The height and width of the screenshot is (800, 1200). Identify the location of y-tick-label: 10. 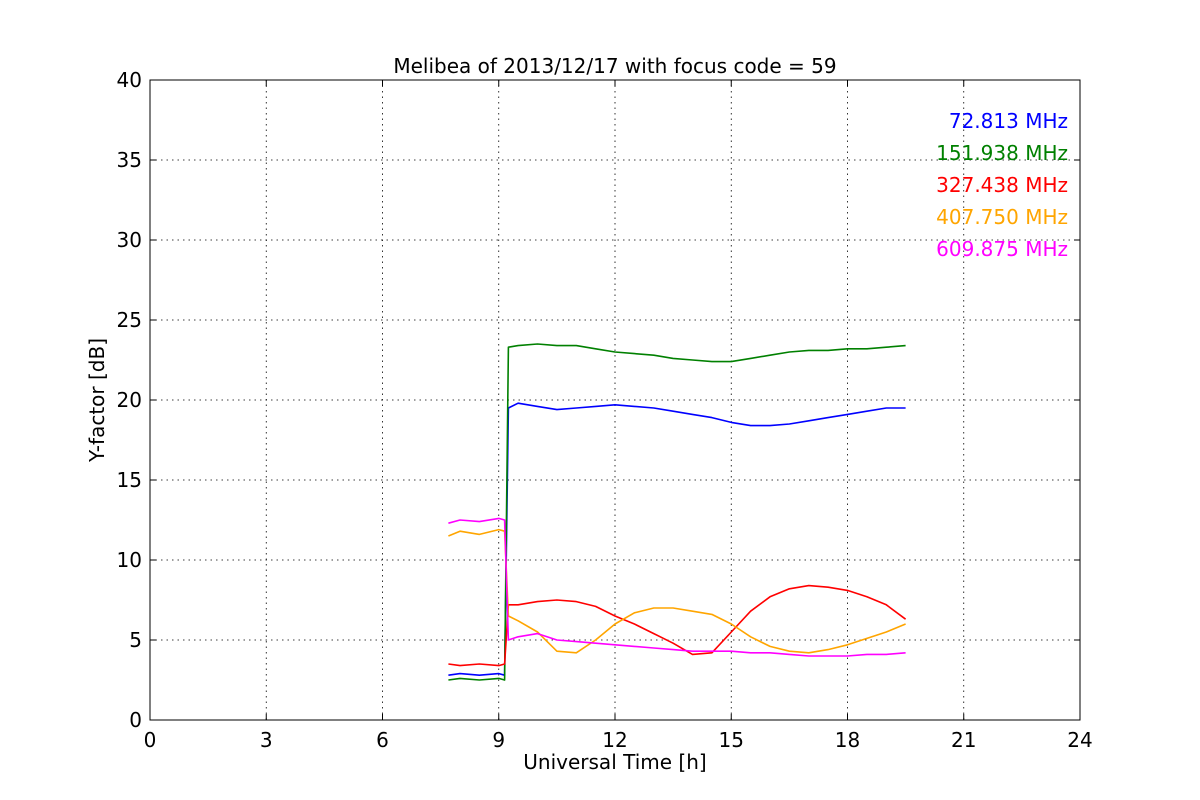
(129, 560).